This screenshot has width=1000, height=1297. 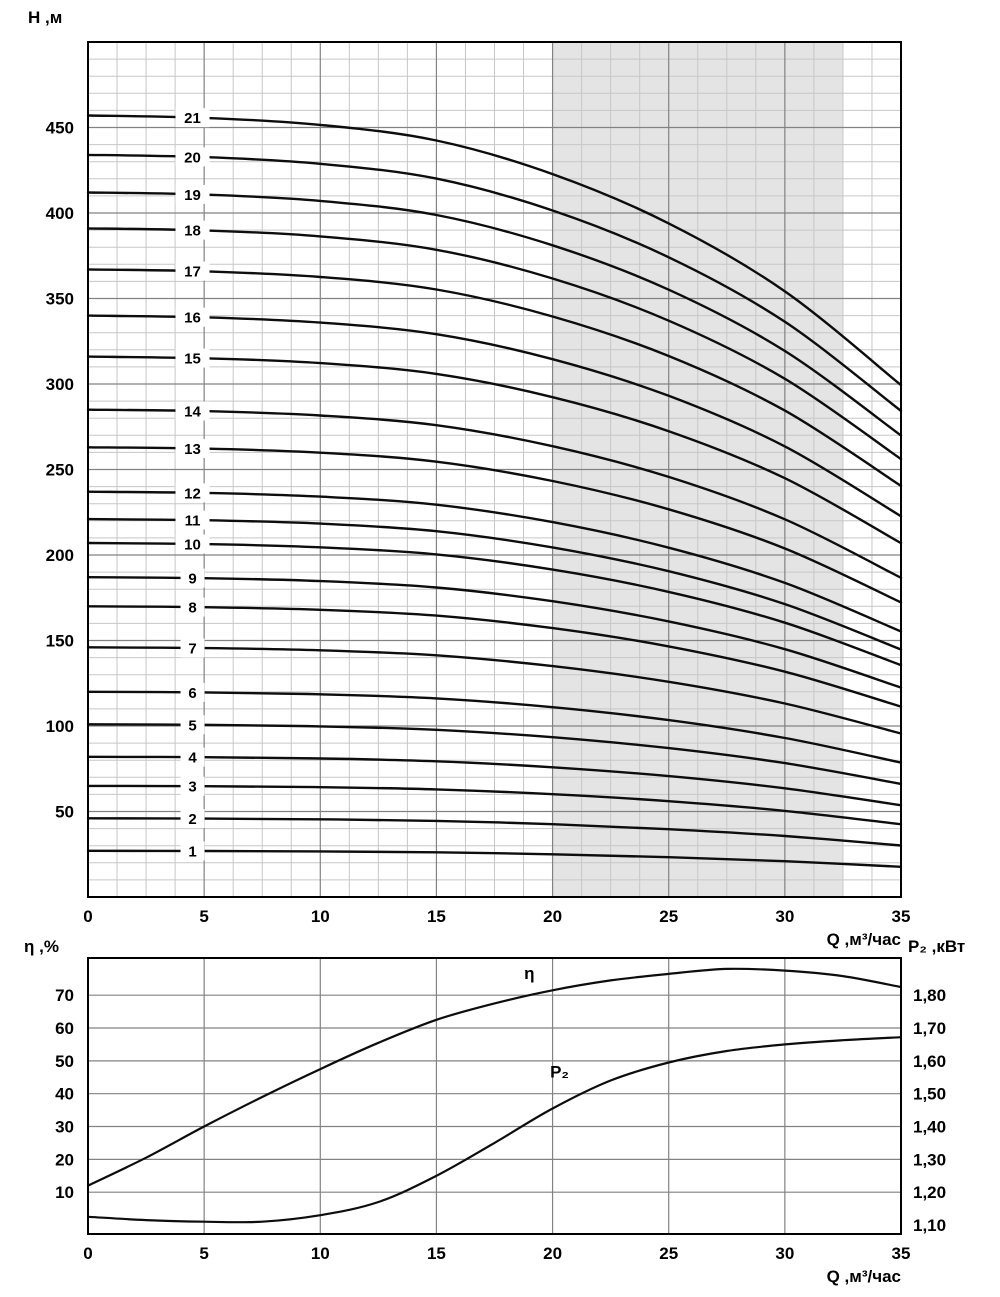 I want to click on curve-label-17: 17, so click(x=192, y=272).